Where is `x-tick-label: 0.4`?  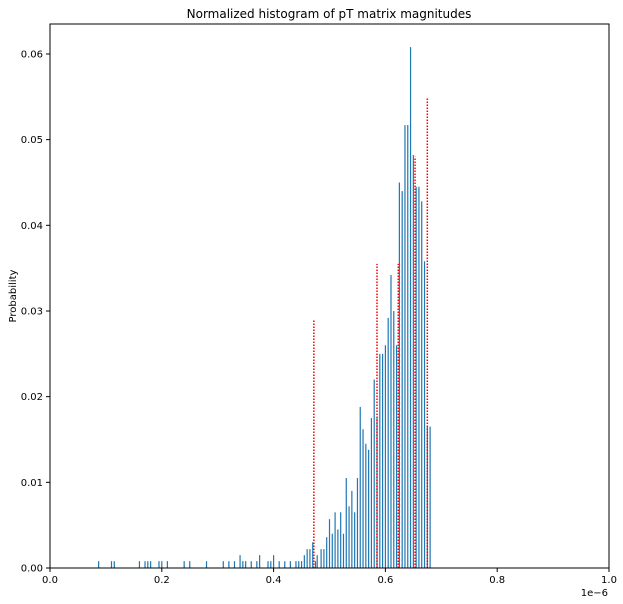
x-tick-label: 0.4 is located at coordinates (274, 580).